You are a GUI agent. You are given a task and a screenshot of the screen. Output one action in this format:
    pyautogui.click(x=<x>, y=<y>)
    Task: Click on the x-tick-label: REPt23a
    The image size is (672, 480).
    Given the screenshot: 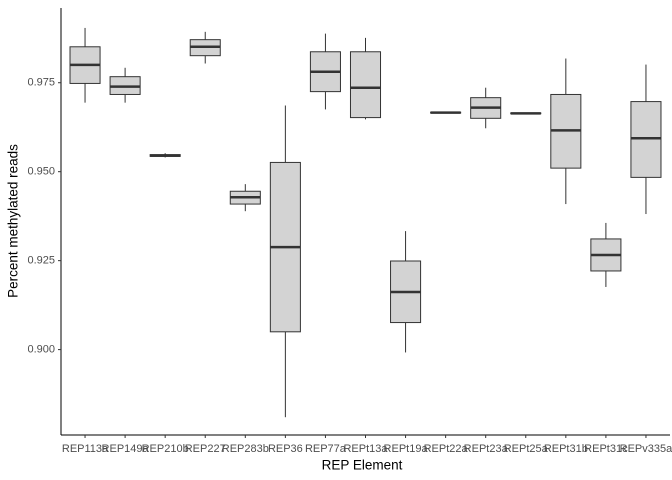 What is the action you would take?
    pyautogui.click(x=486, y=449)
    